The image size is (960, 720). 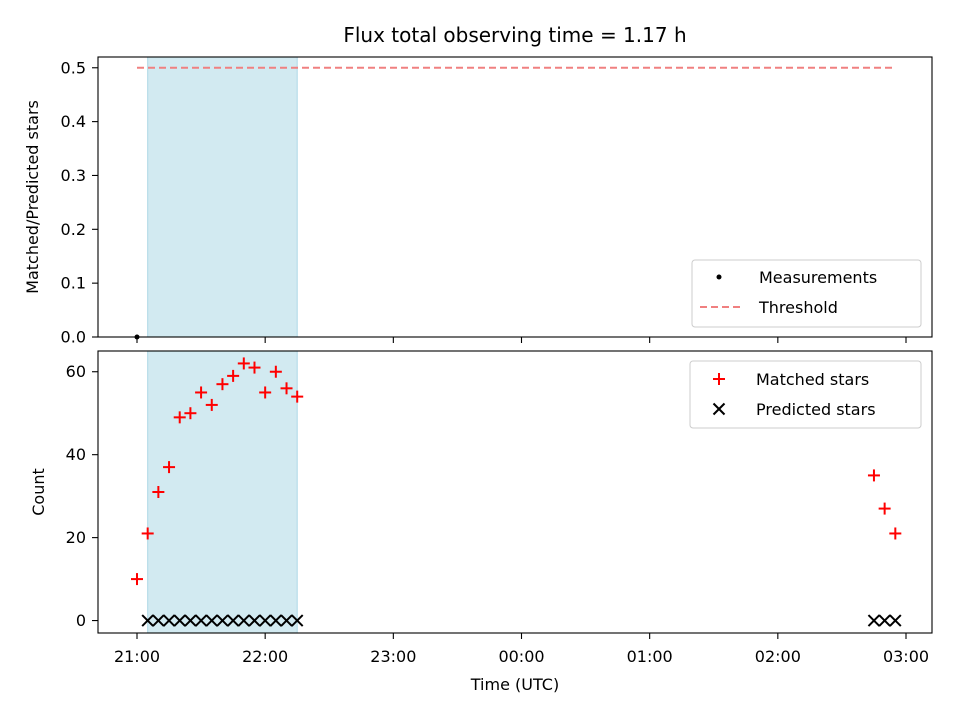 I want to click on y-tick-label: 0.3, so click(x=73, y=175).